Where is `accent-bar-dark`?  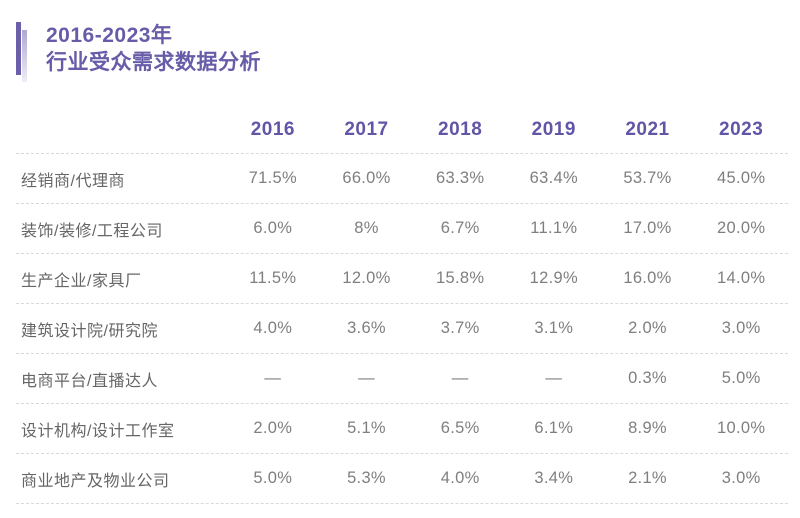
accent-bar-dark is located at coordinates (18, 48).